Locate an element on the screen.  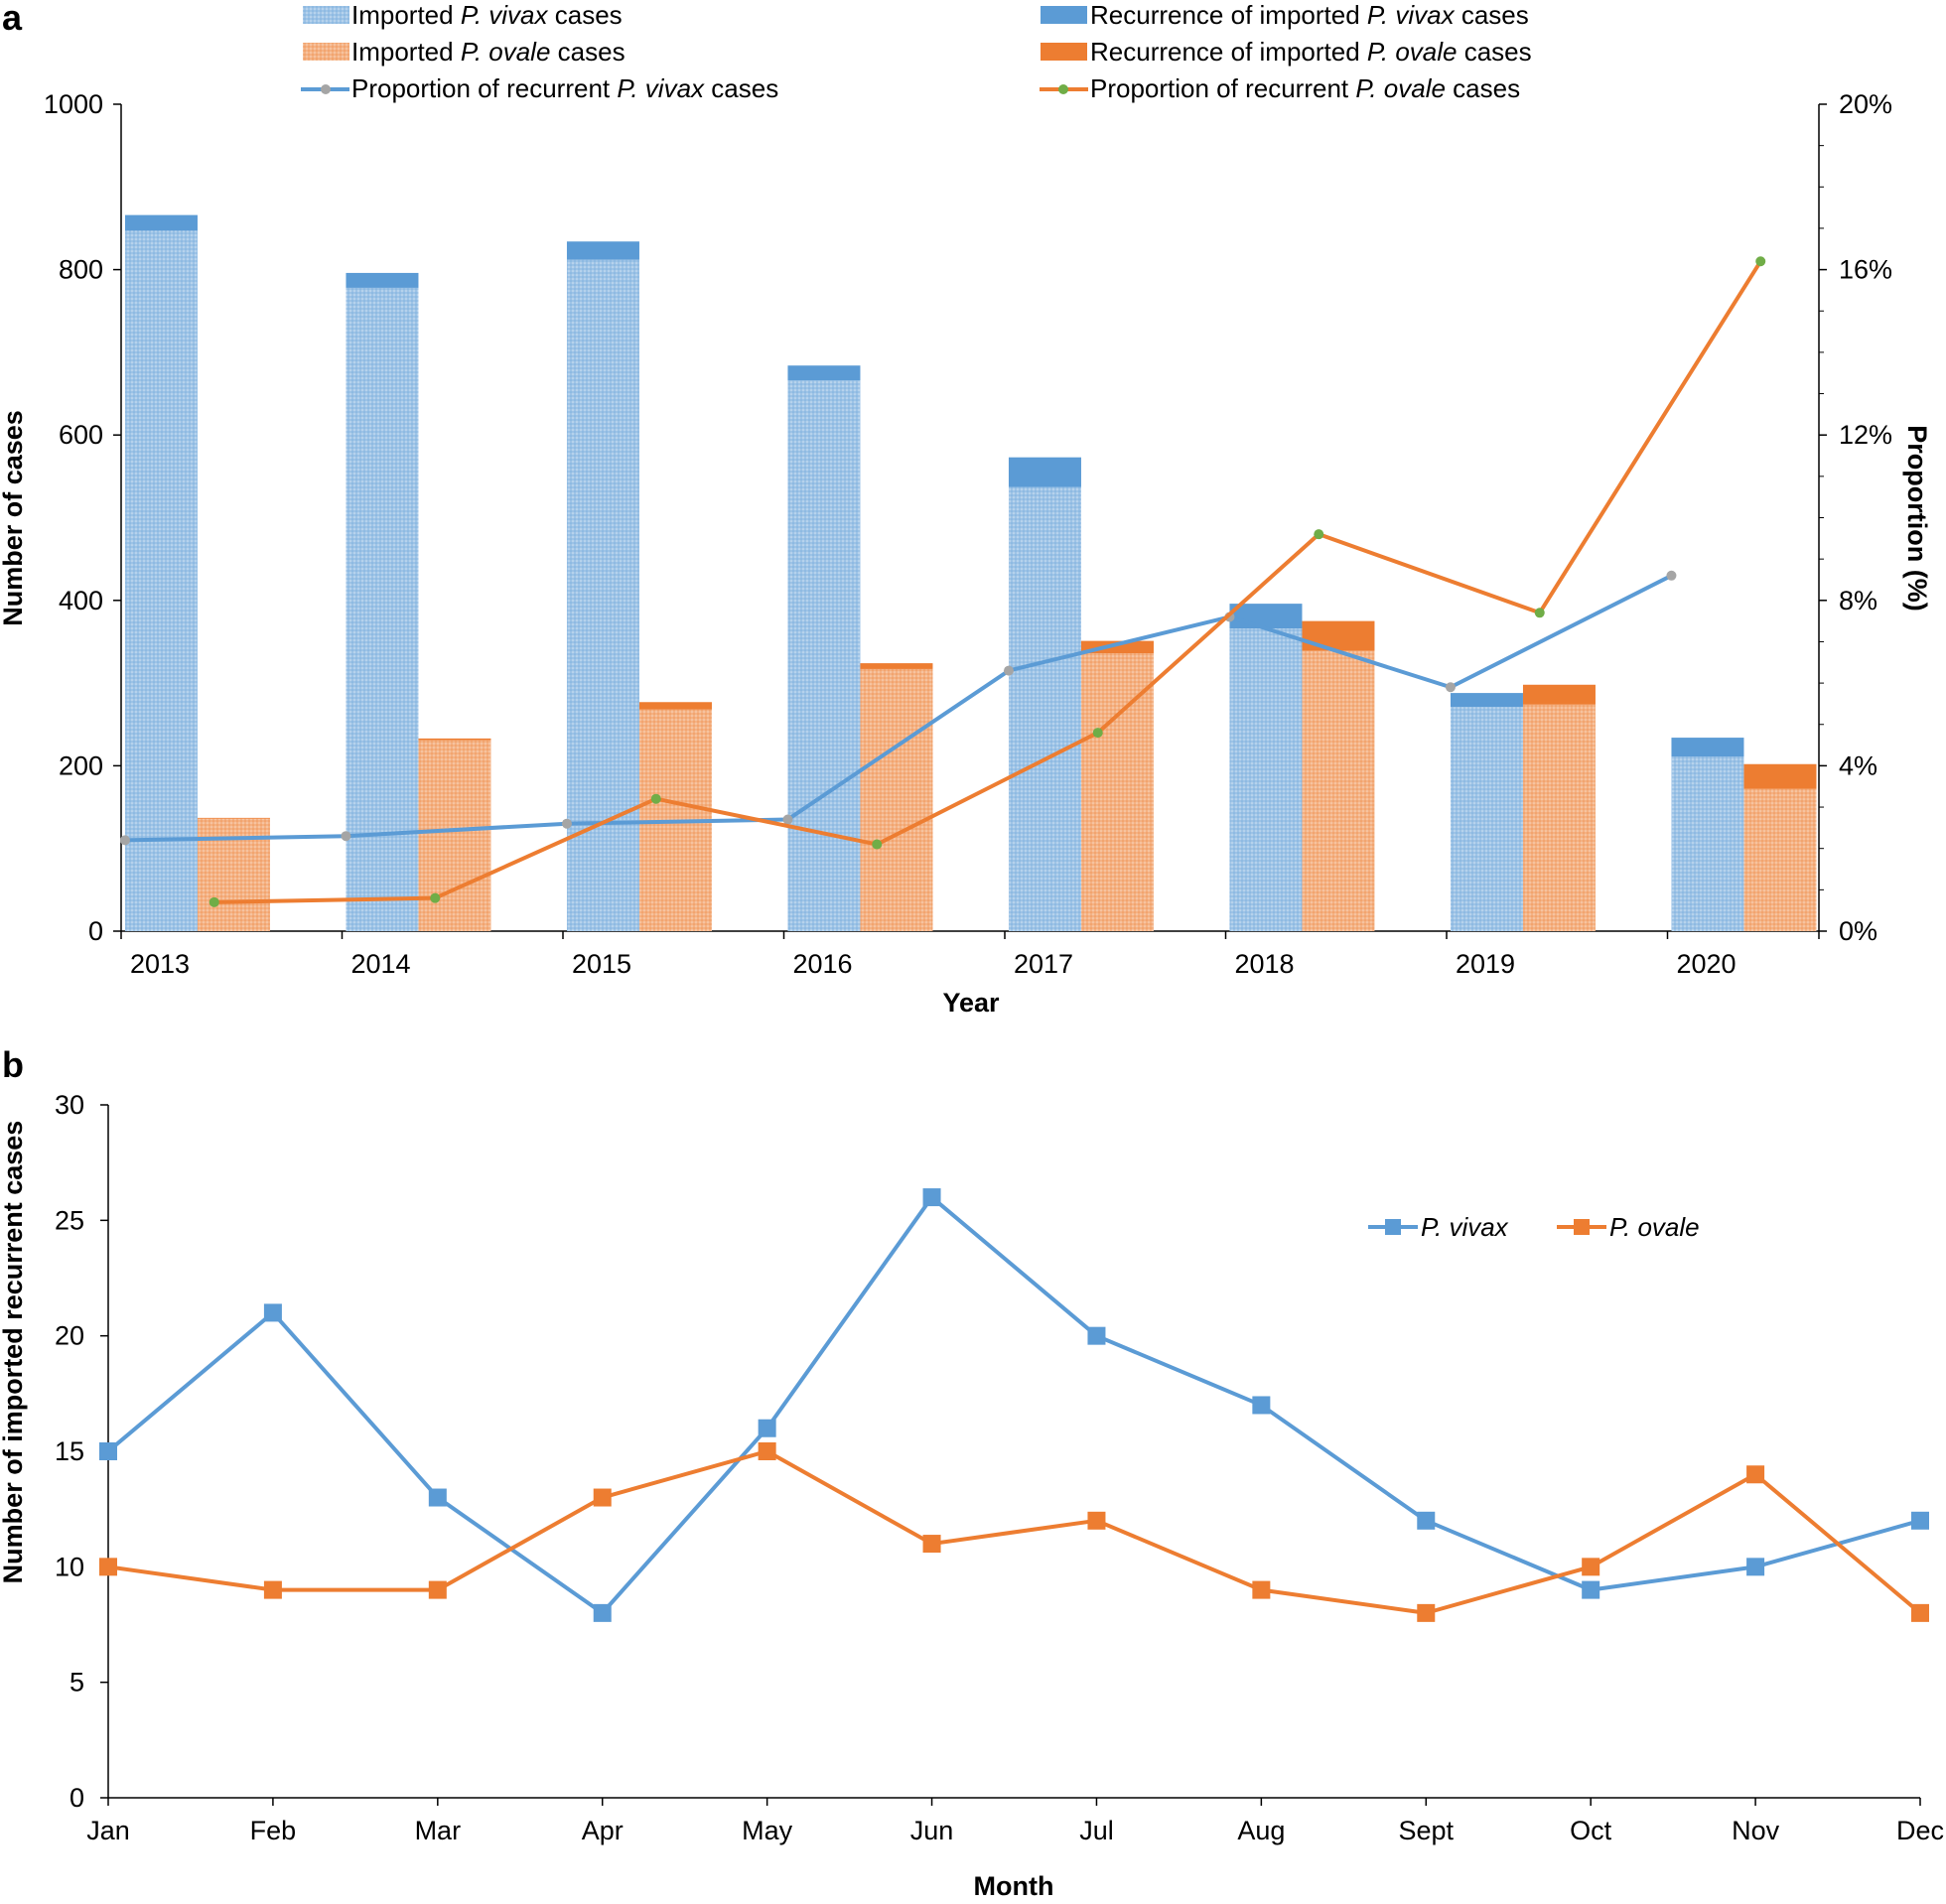
legend-panel-b: P. vivax P. ovale is located at coordinates (1534, 1227).